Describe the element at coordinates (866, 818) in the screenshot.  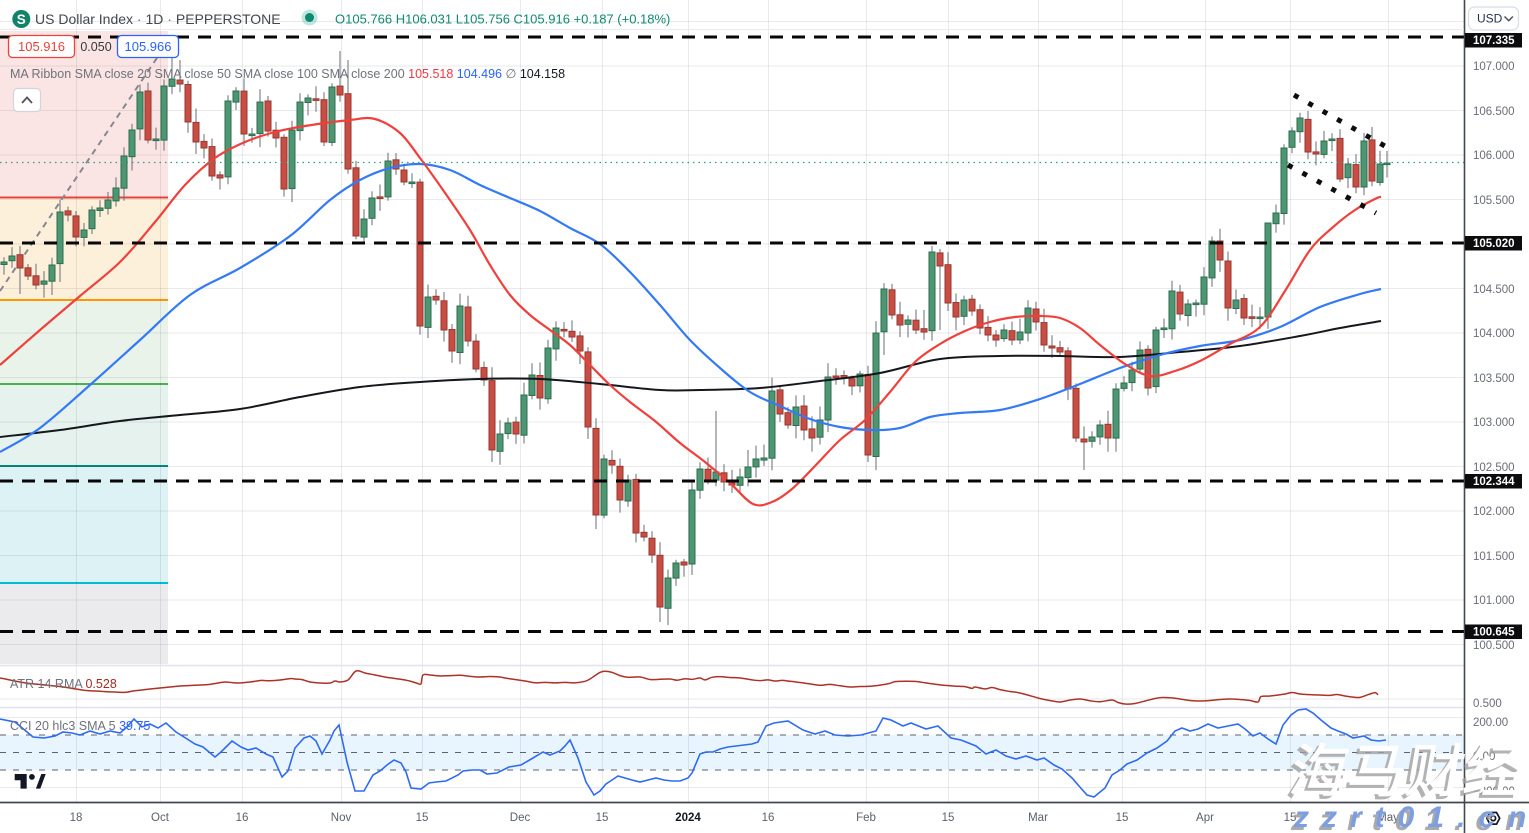
I see `svg-text: Feb` at that location.